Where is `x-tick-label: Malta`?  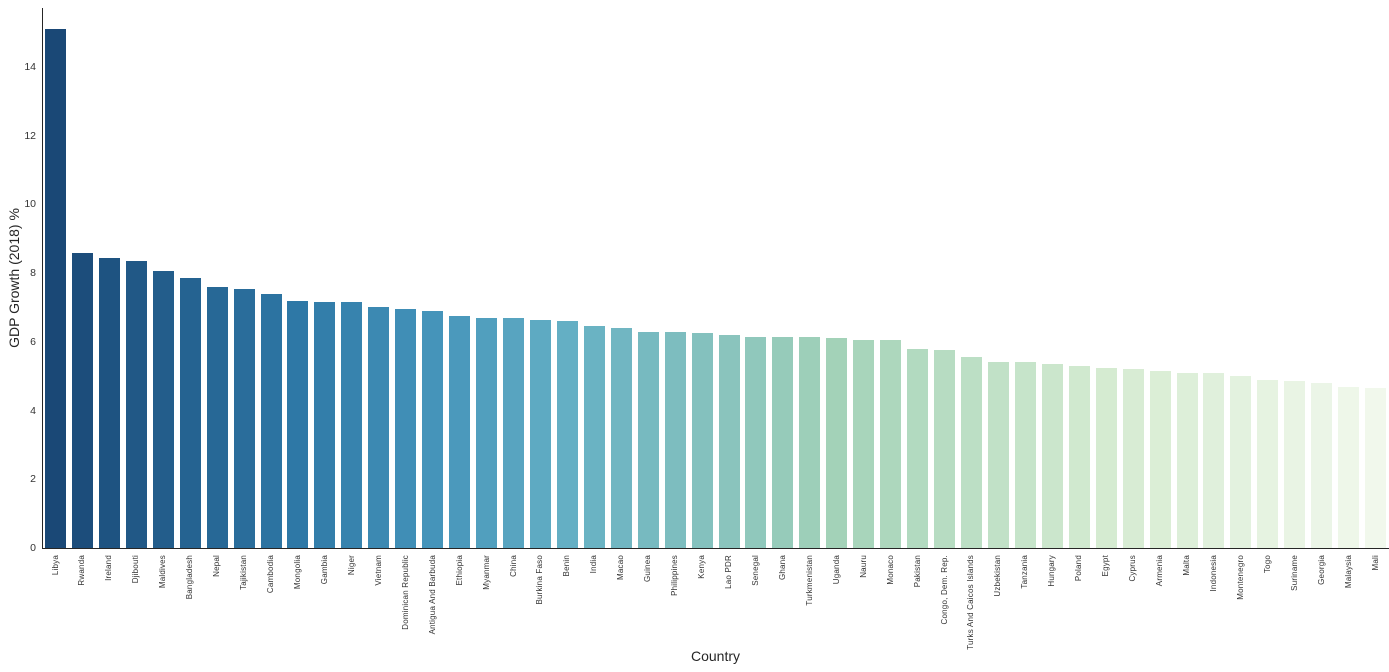
x-tick-label: Malta is located at coordinates (1186, 565).